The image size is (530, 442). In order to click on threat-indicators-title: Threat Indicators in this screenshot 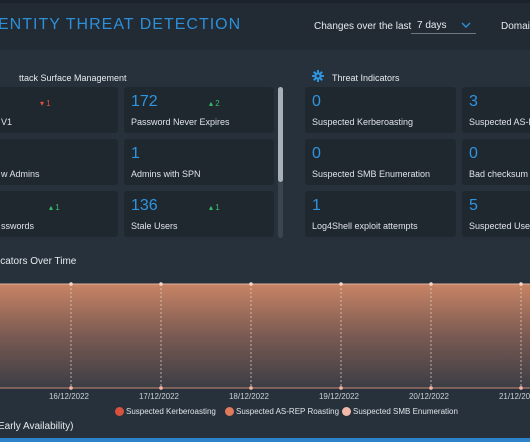, I will do `click(366, 78)`.